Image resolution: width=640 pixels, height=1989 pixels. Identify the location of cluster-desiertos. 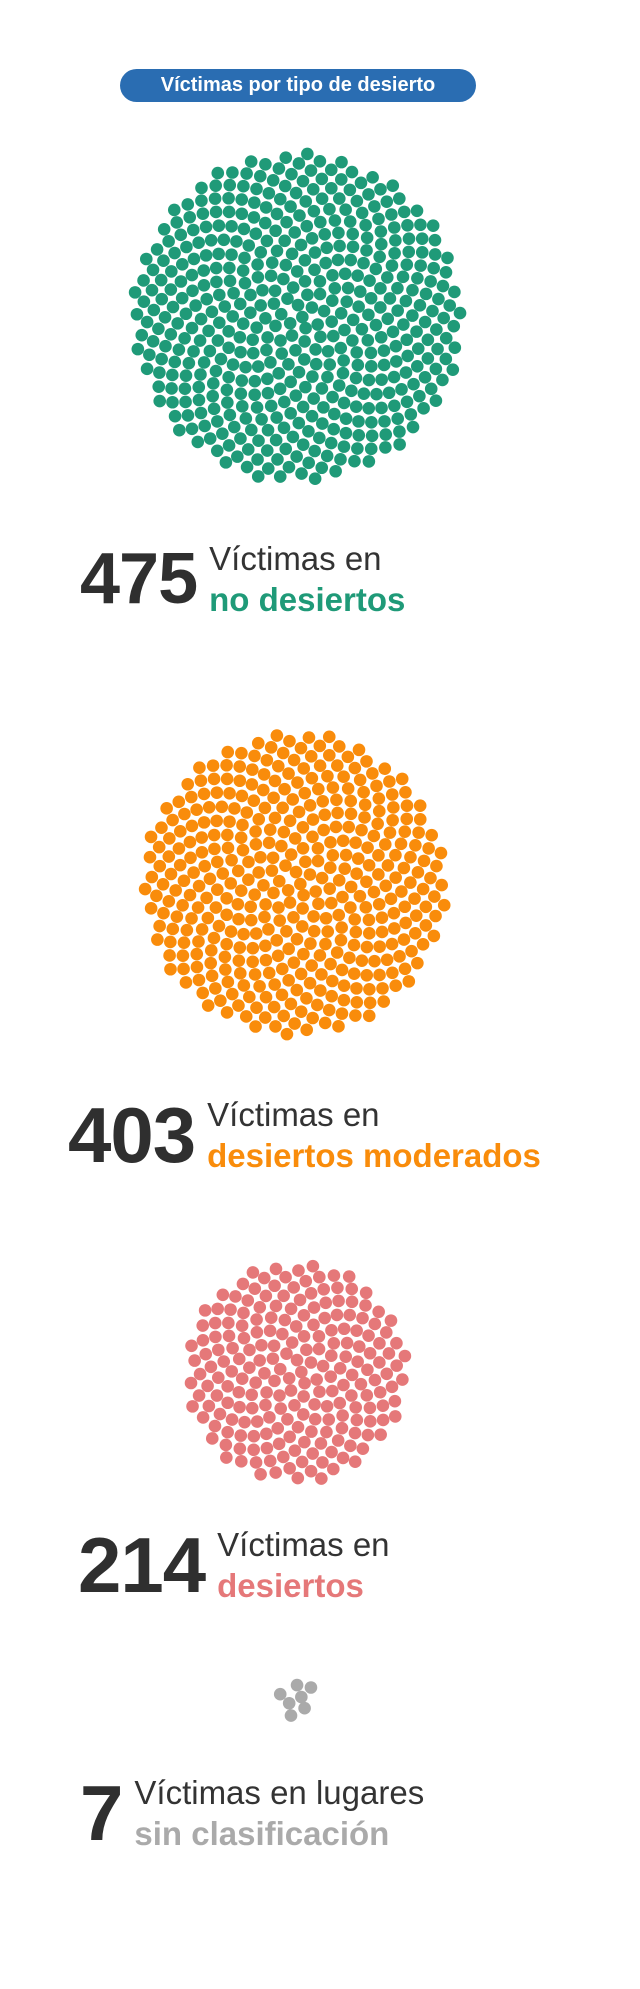
(298, 1372).